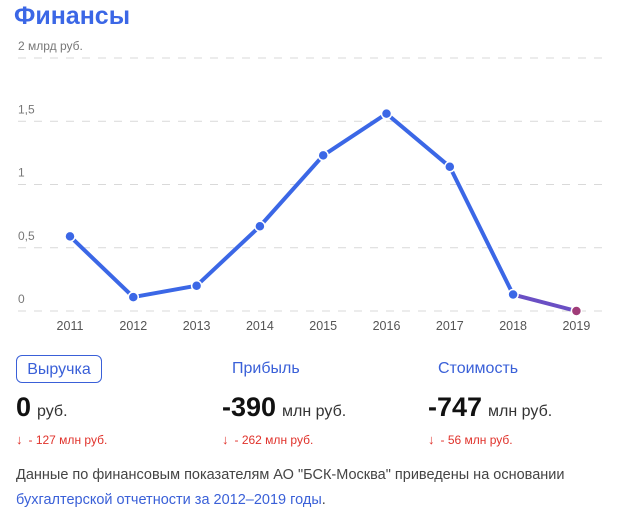  What do you see at coordinates (450, 326) in the screenshot?
I see `x-tick-label: 2017` at bounding box center [450, 326].